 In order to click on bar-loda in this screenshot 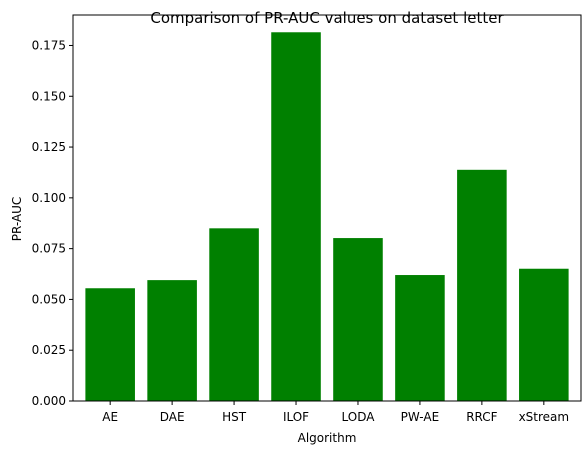, I will do `click(358, 319)`.